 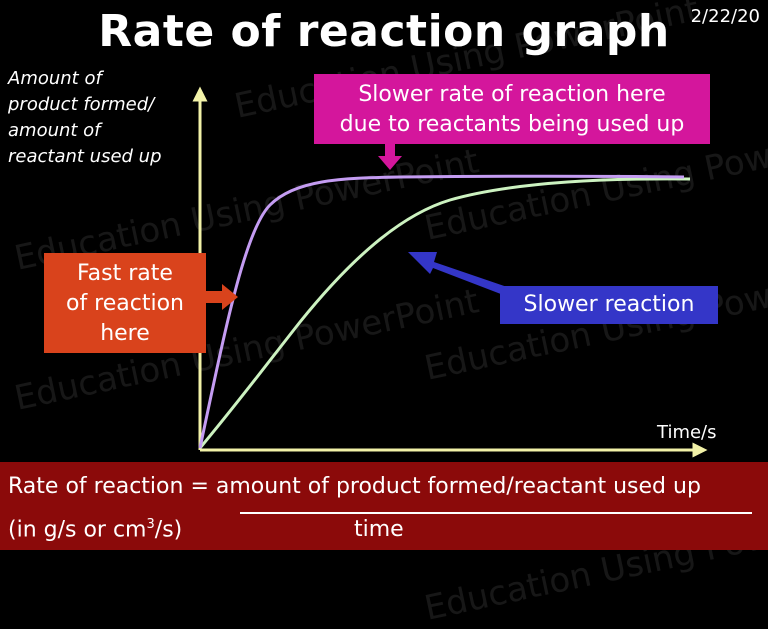 What do you see at coordinates (150, 524) in the screenshot?
I see `formula-units-superscript: 3` at bounding box center [150, 524].